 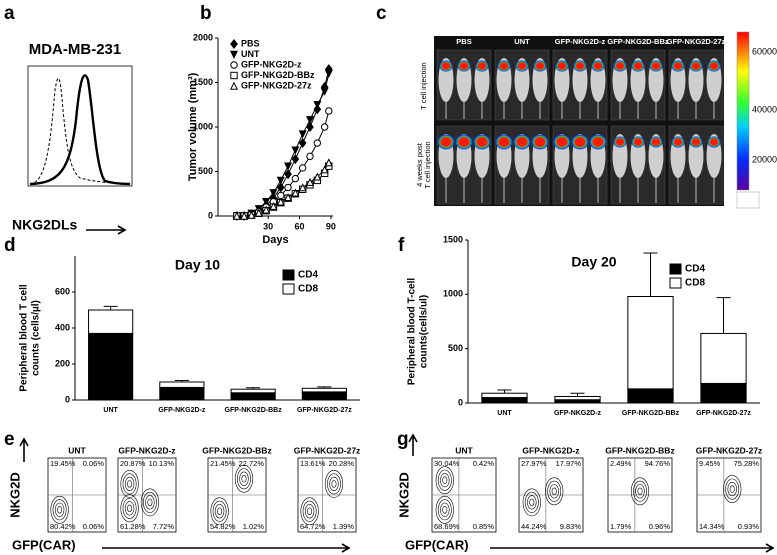 I want to click on y-tick-label: 1000, so click(x=453, y=294).